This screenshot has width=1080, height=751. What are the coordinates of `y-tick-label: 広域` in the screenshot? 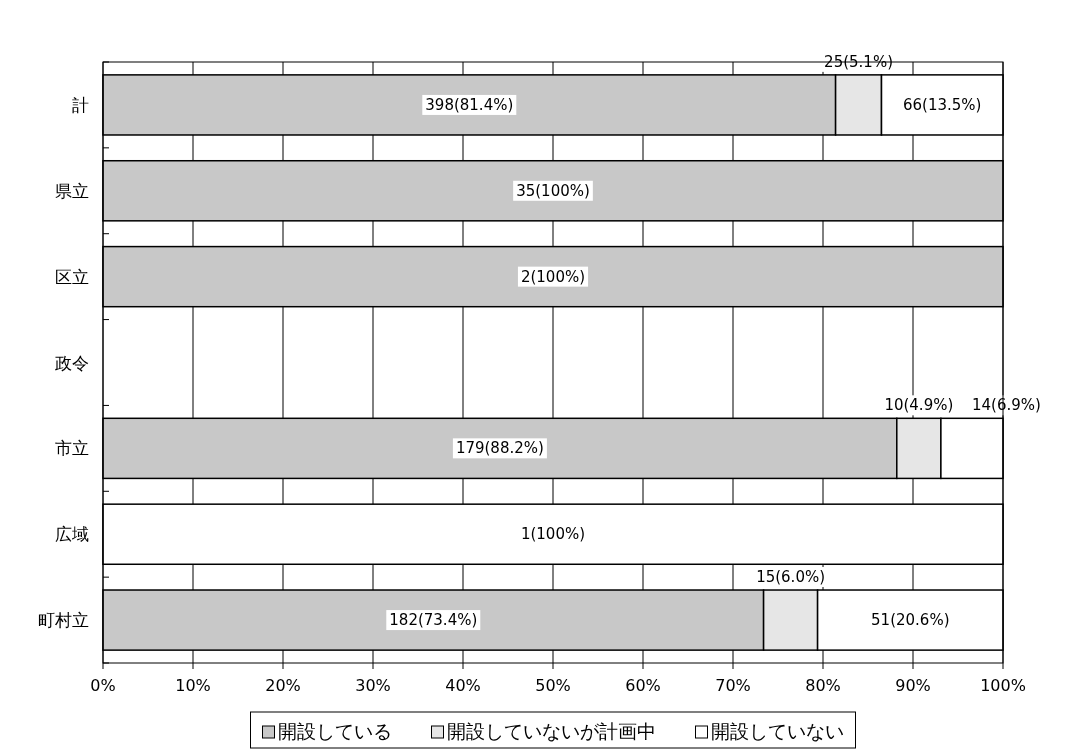 It's located at (72, 534).